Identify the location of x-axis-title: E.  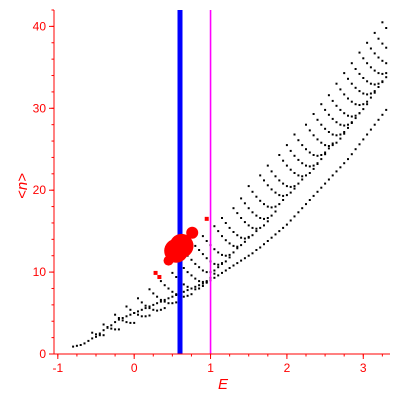
(223, 384).